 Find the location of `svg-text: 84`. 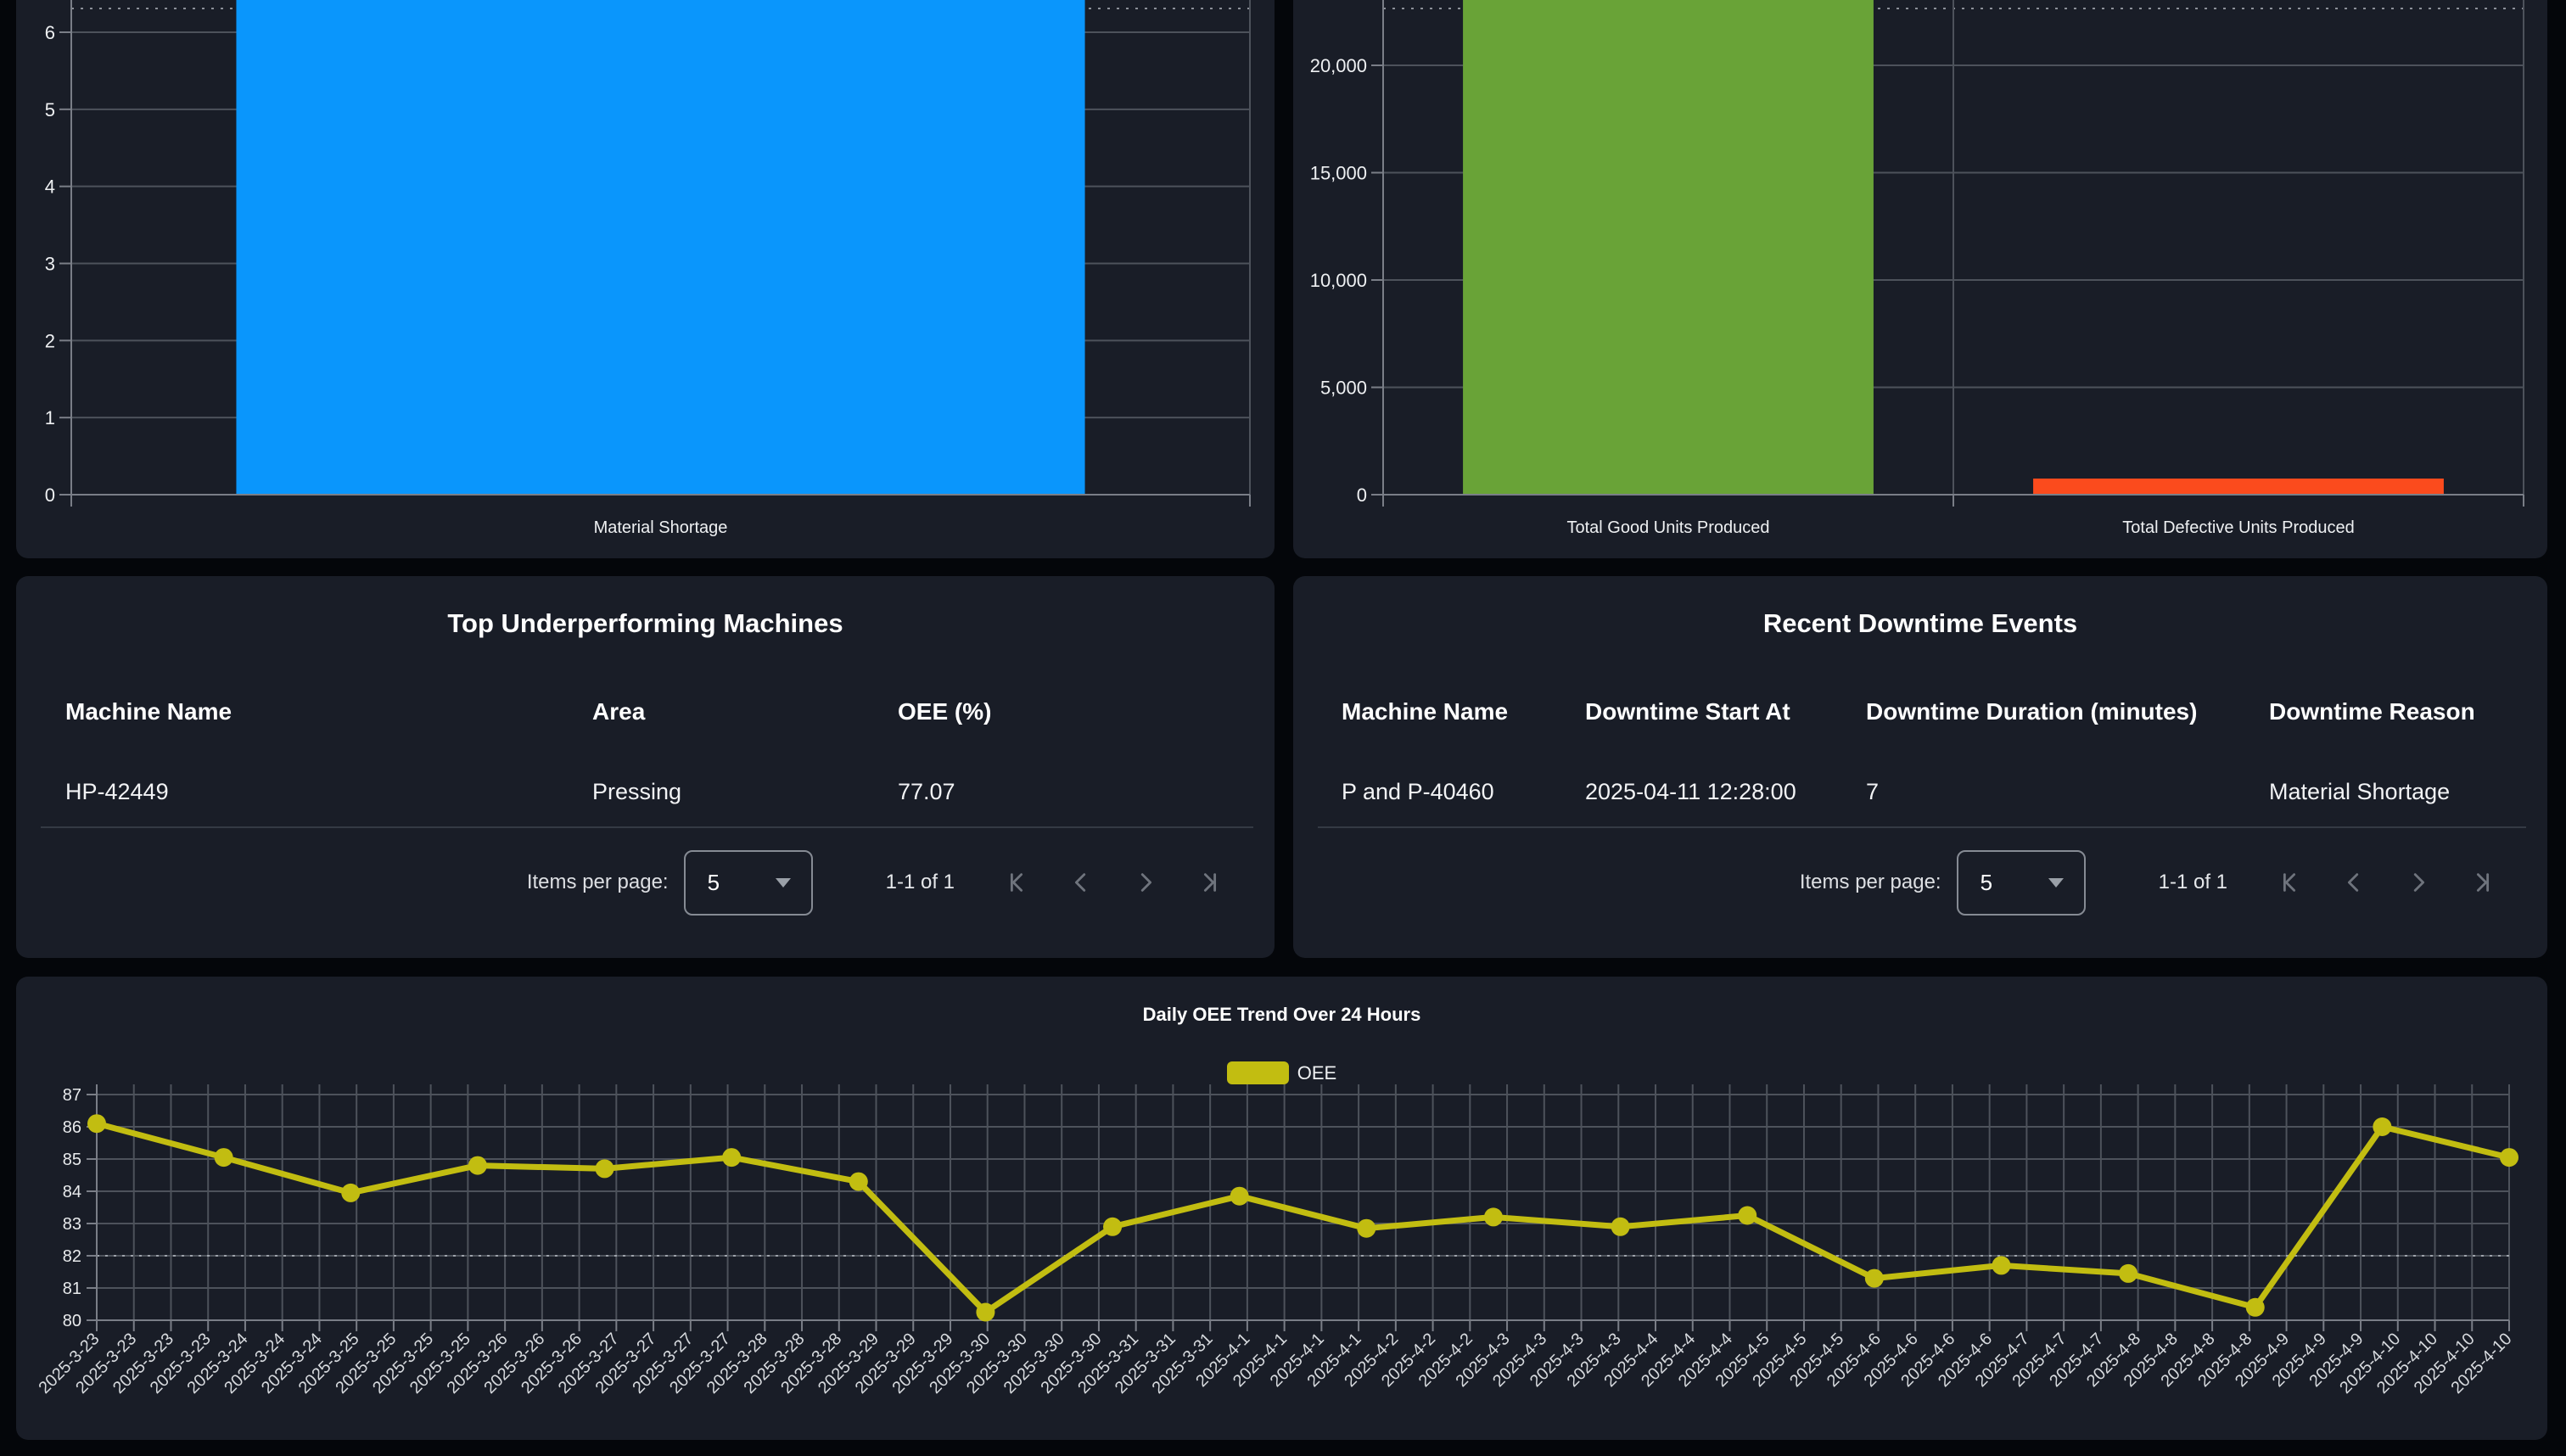

svg-text: 84 is located at coordinates (72, 1192).